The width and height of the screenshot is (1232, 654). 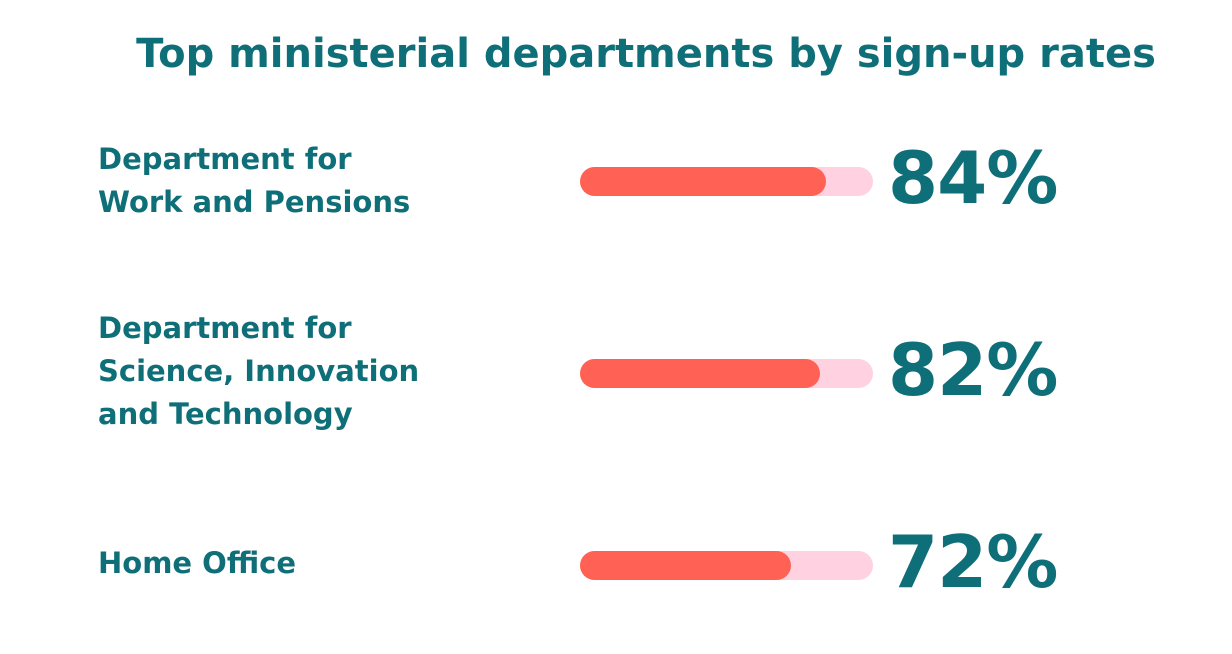 I want to click on category-label-line: and Technology, so click(x=225, y=414).